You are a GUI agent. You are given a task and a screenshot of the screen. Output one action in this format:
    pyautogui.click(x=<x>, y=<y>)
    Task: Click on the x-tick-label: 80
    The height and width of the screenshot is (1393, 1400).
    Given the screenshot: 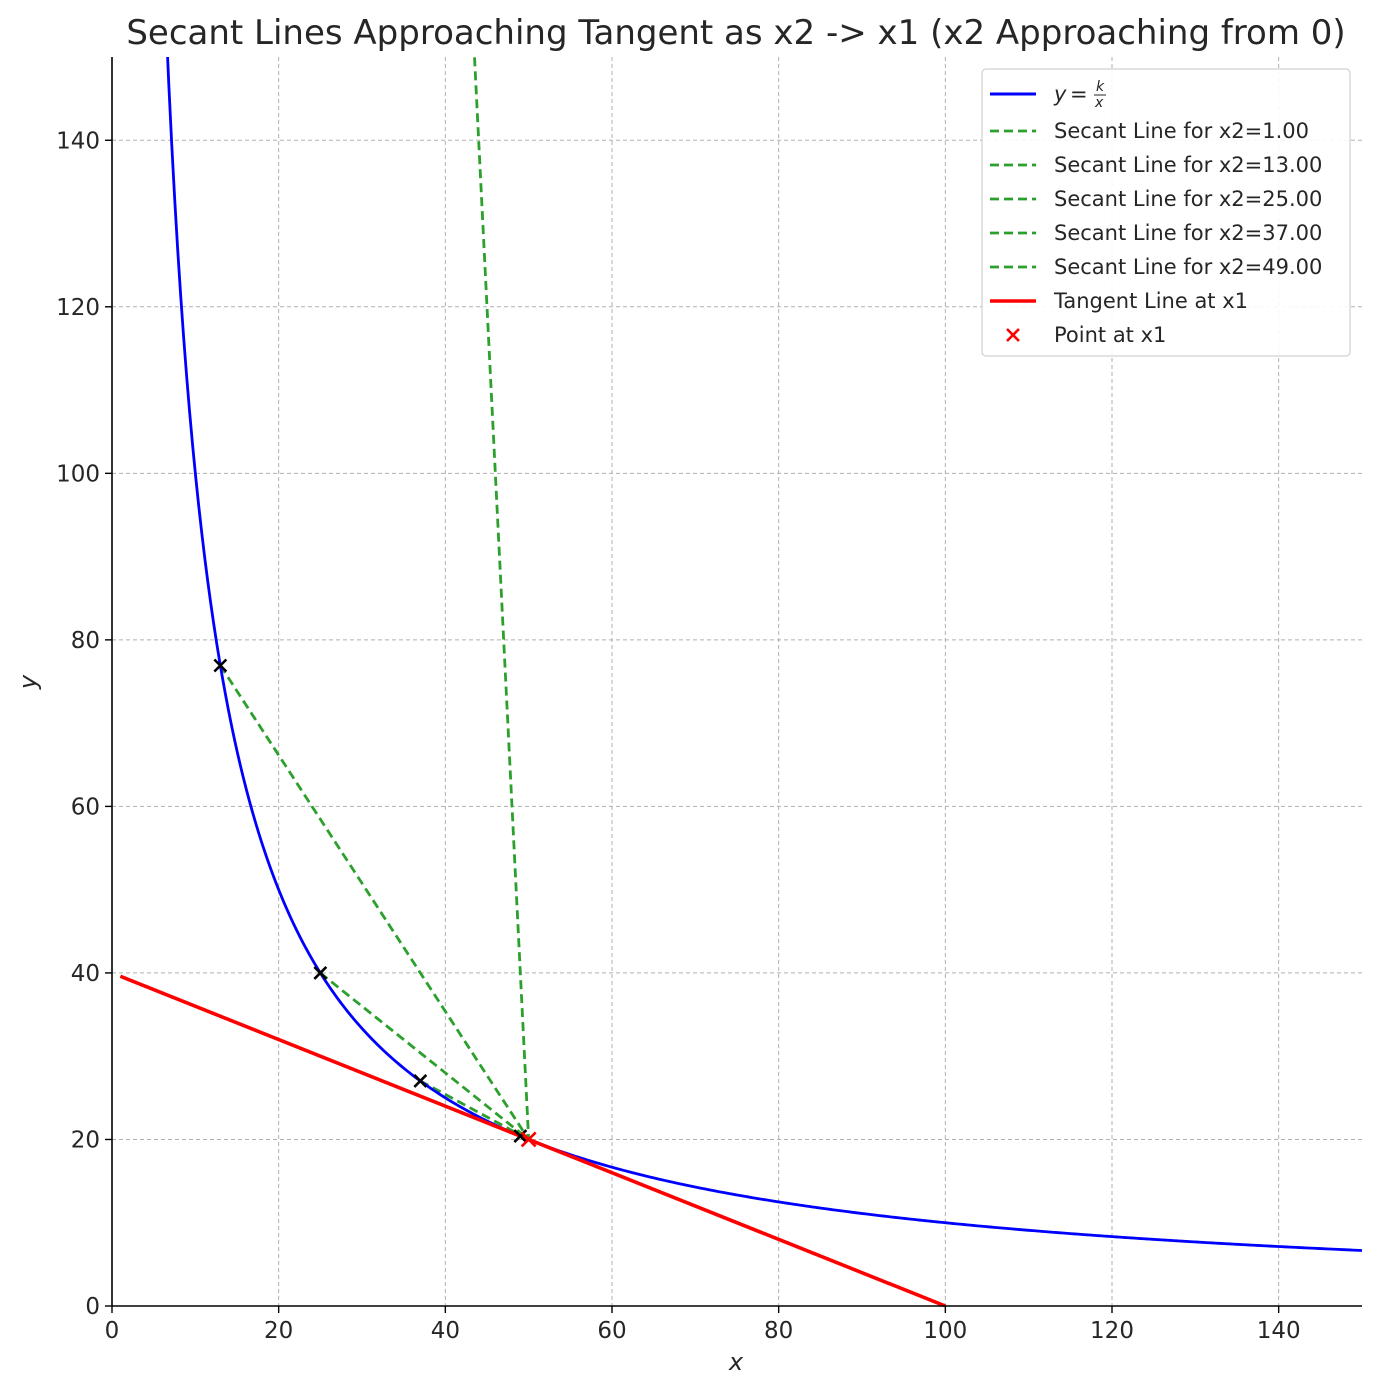 What is the action you would take?
    pyautogui.click(x=778, y=1331)
    